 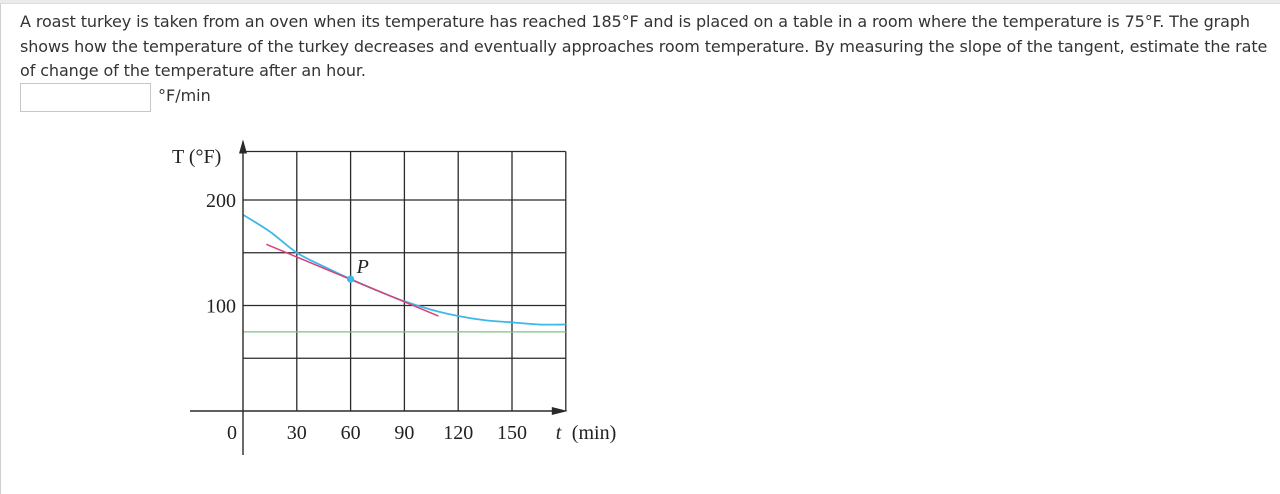 I want to click on chart-series, so click(x=404, y=273).